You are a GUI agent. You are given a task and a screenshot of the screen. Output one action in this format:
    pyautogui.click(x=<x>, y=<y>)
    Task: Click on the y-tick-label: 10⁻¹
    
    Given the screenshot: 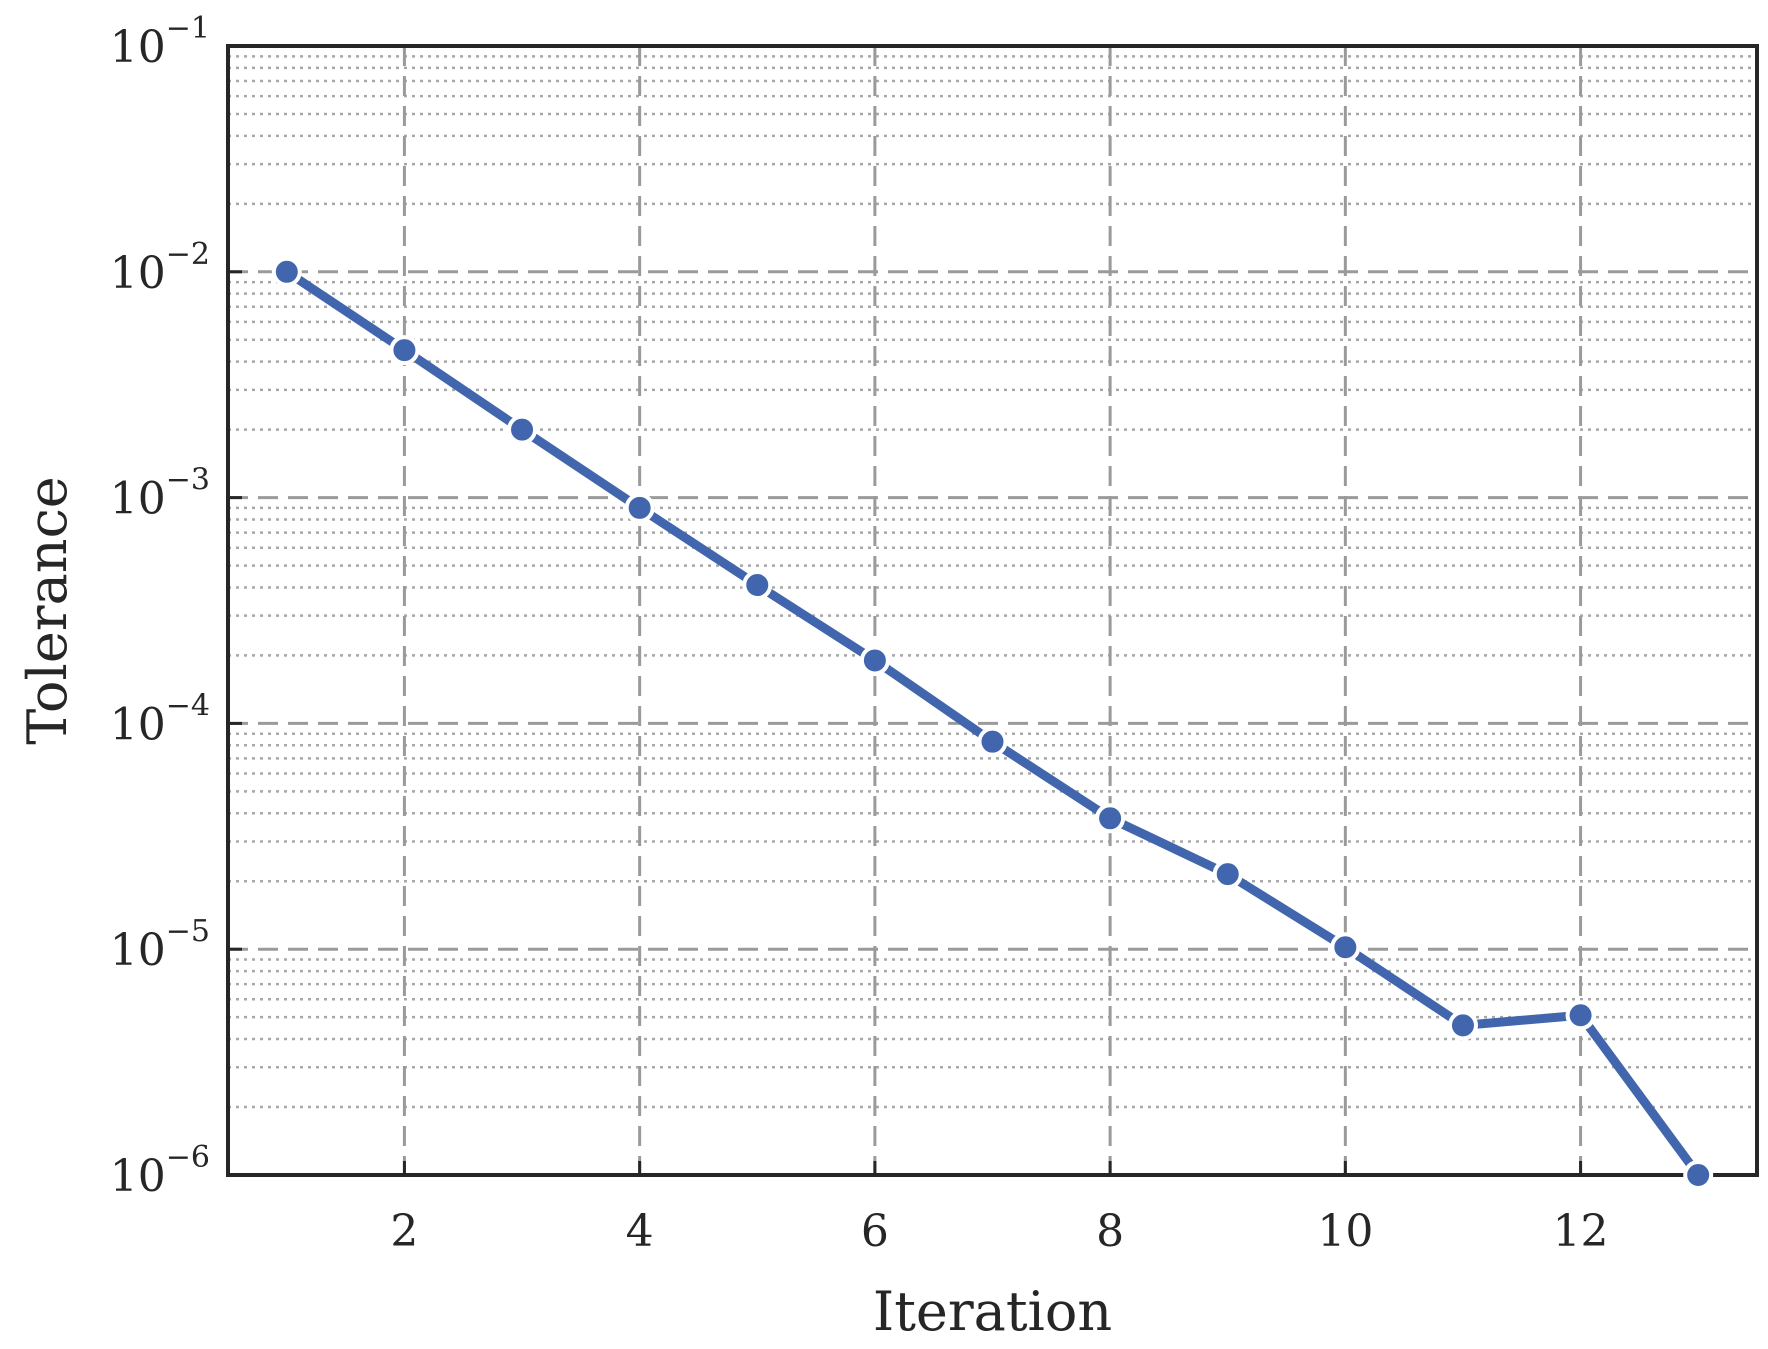 What is the action you would take?
    pyautogui.click(x=160, y=42)
    